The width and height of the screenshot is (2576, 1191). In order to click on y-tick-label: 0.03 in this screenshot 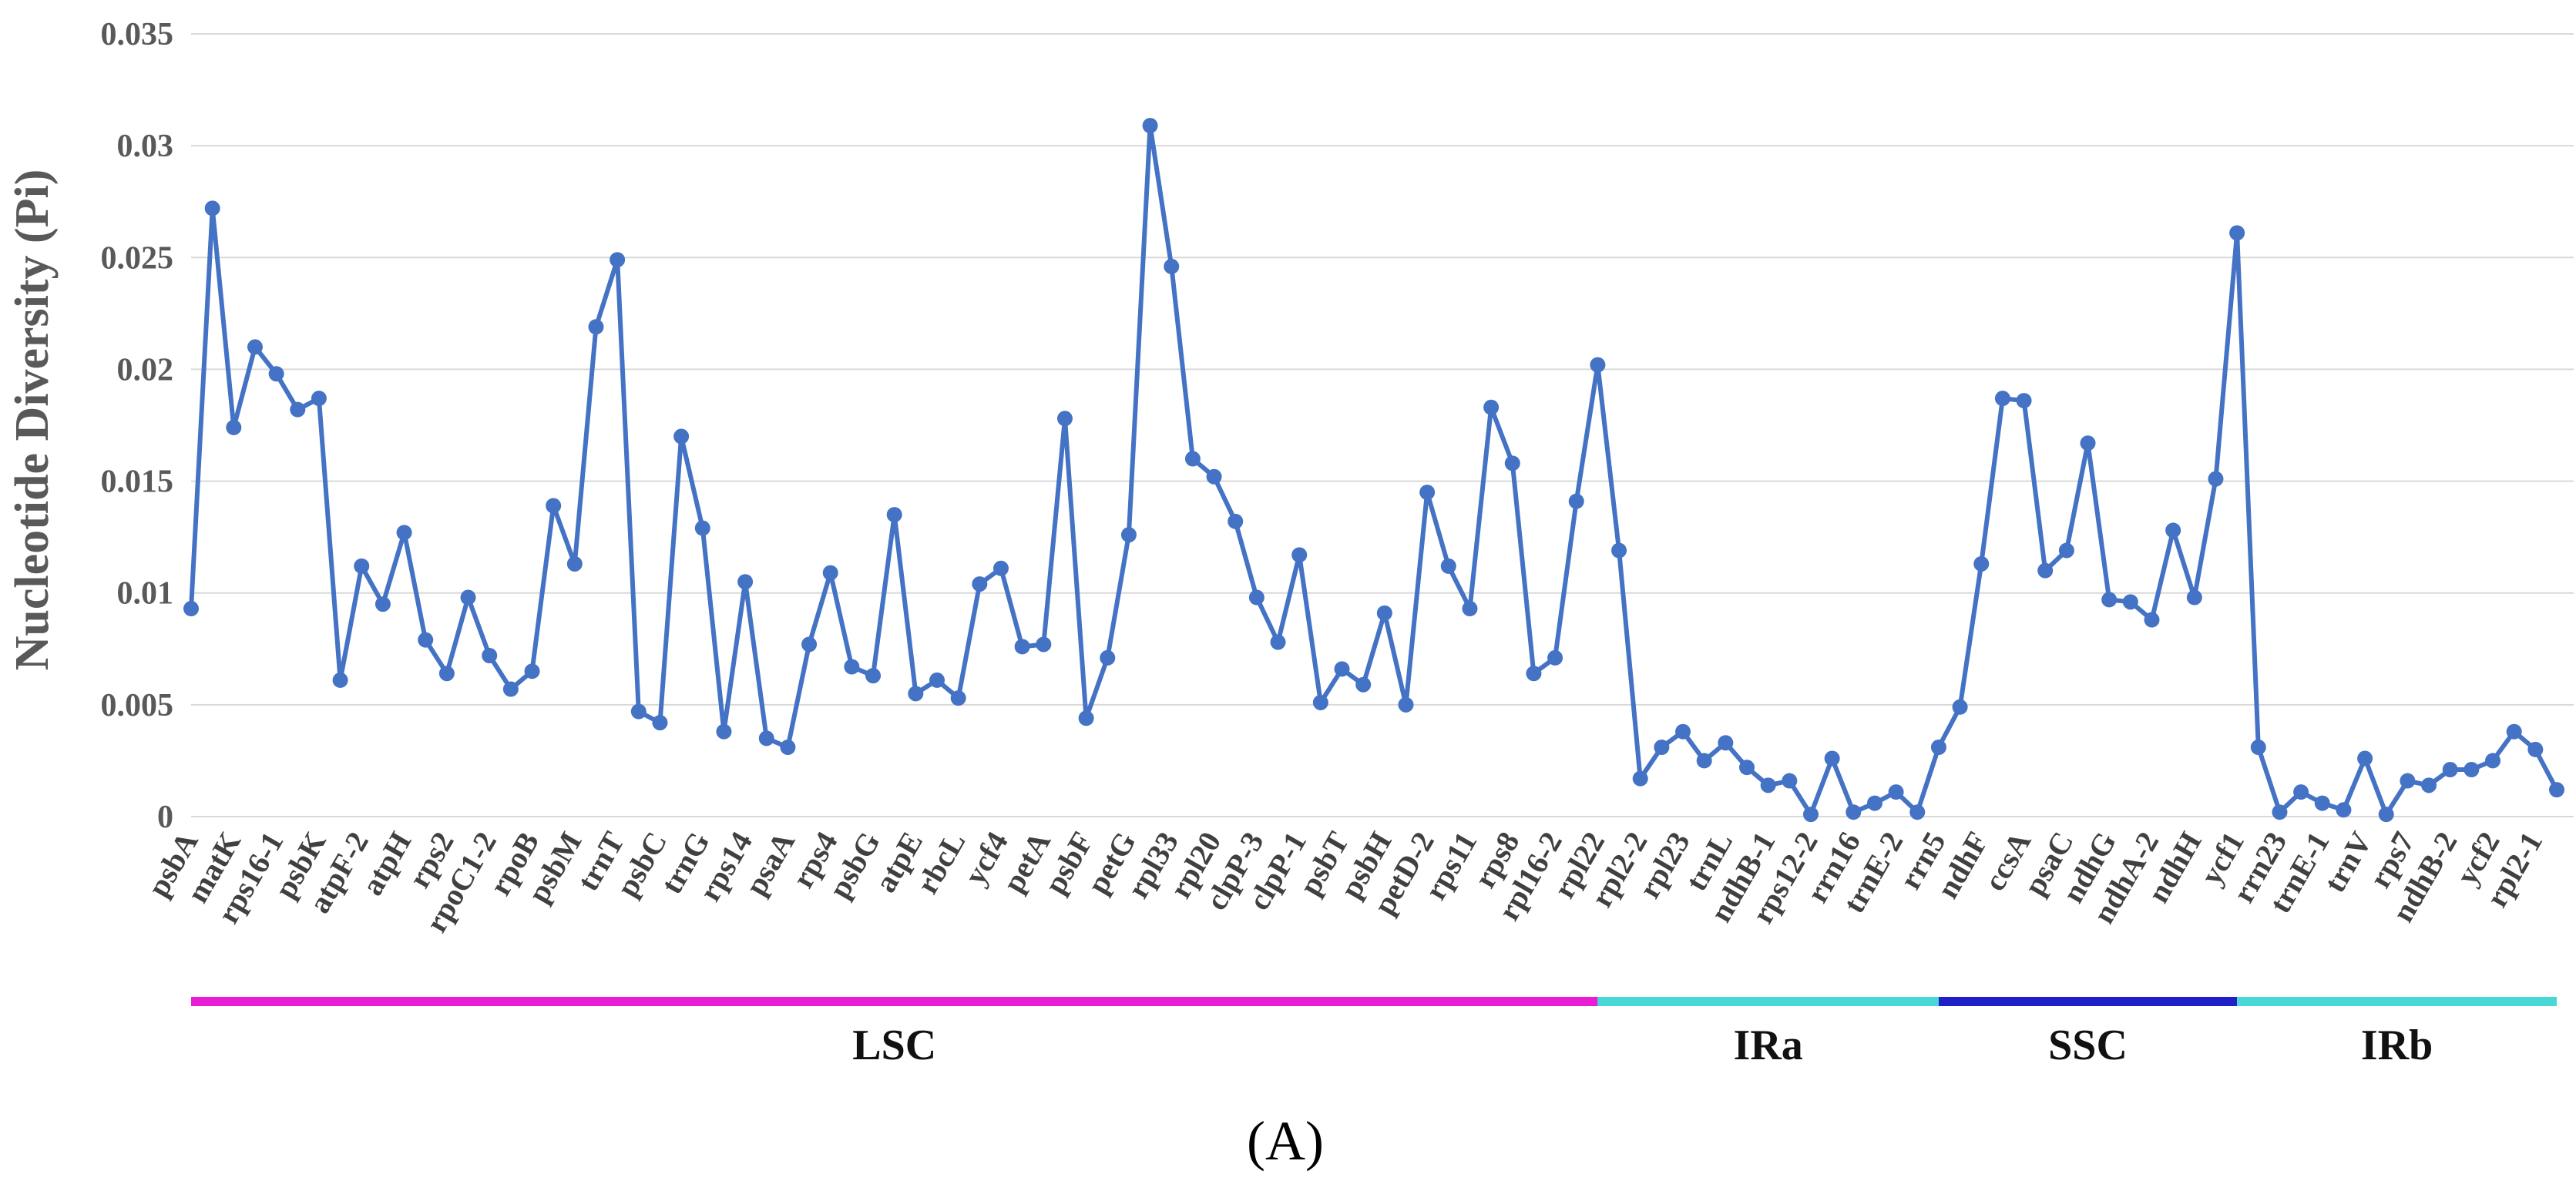, I will do `click(145, 146)`.